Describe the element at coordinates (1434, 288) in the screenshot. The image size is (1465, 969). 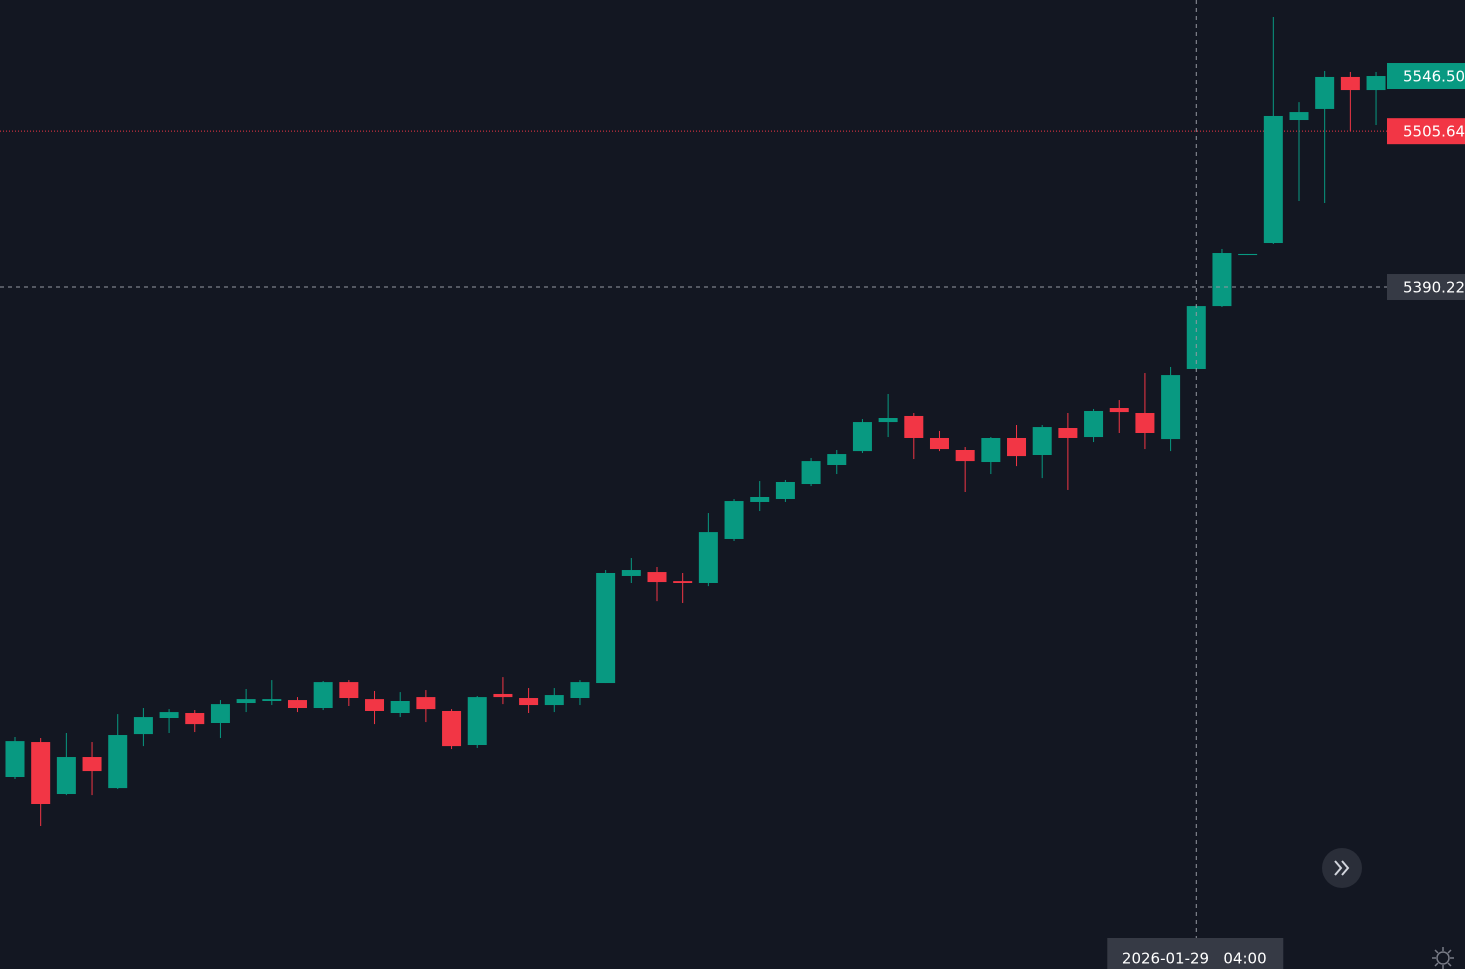
I see `crosshair-price-label: 5390.22` at that location.